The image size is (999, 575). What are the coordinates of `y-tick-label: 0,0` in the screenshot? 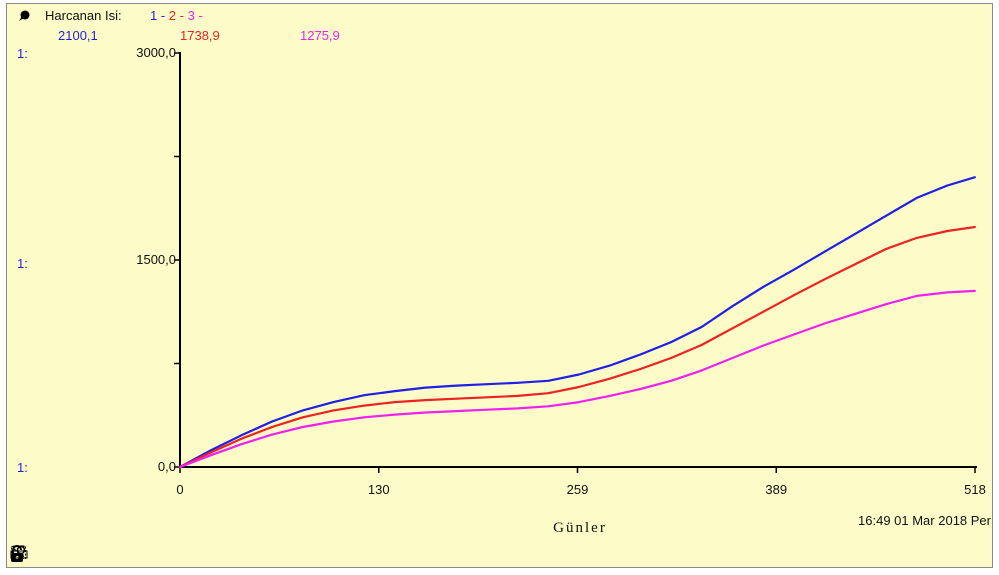 It's located at (167, 466).